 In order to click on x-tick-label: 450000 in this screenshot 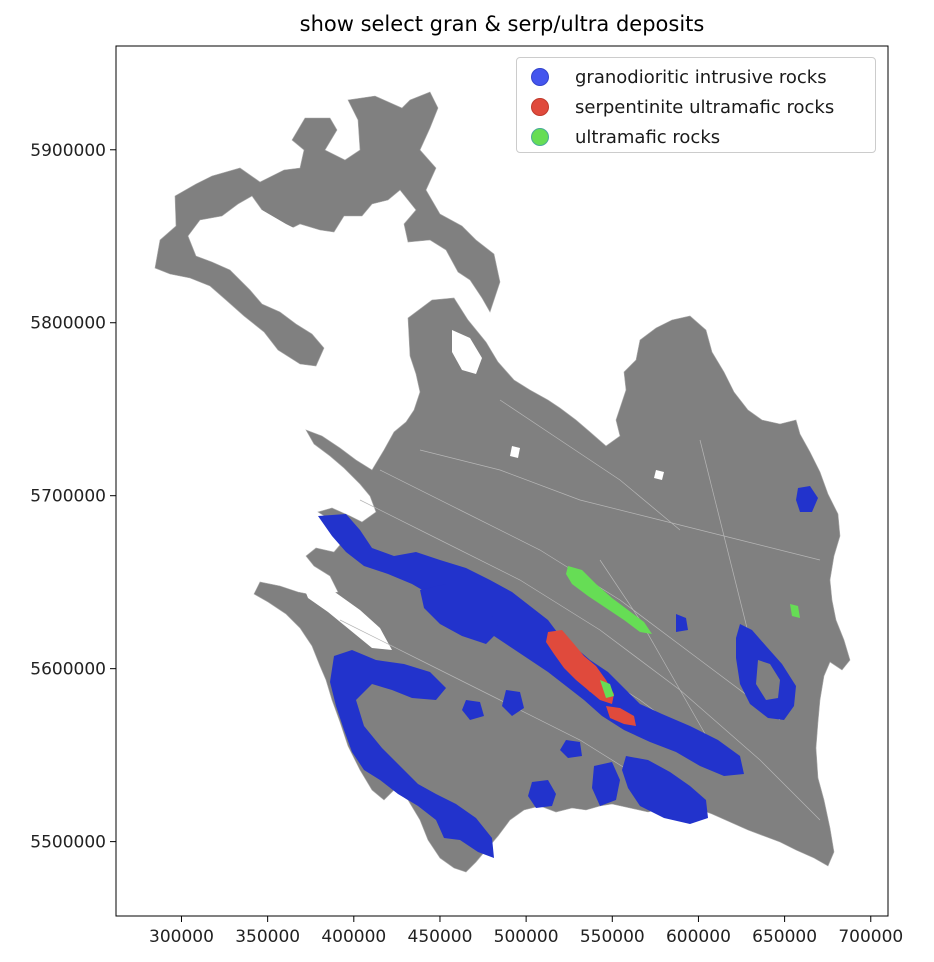, I will do `click(440, 937)`.